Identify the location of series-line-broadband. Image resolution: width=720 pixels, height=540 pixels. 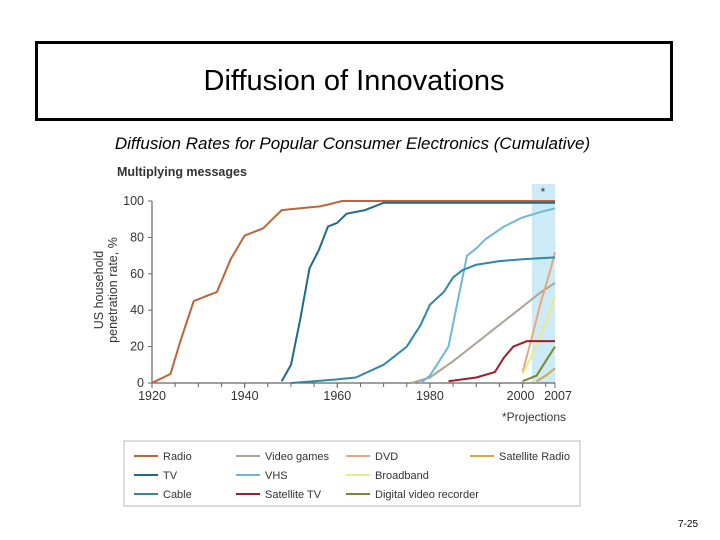
(538, 335).